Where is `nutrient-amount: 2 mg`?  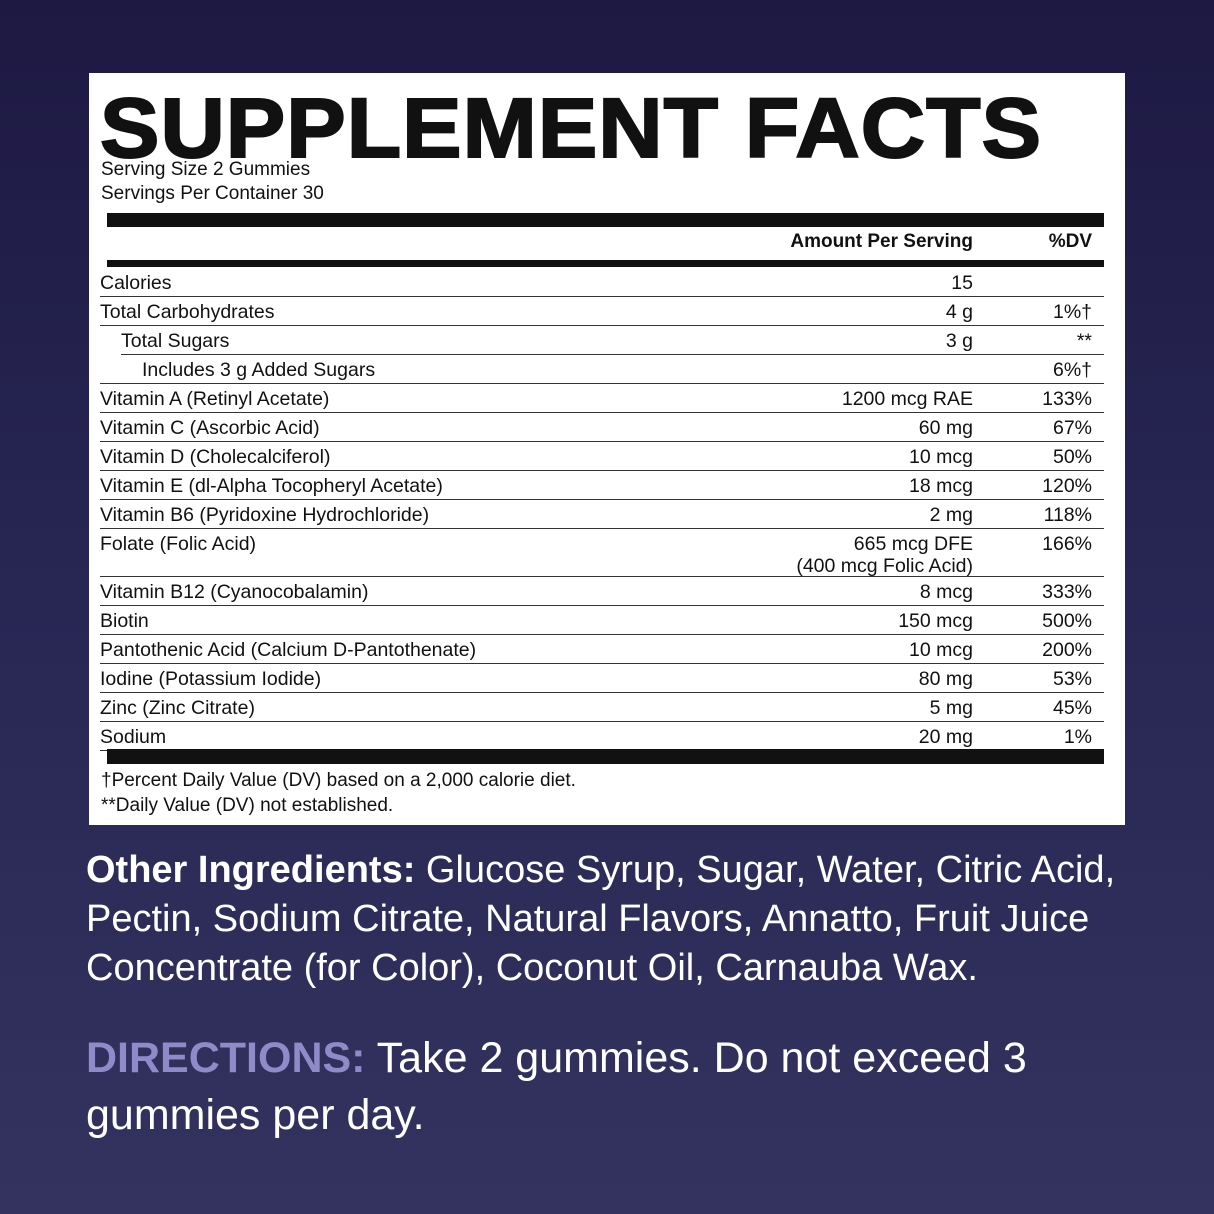
nutrient-amount: 2 mg is located at coordinates (951, 515).